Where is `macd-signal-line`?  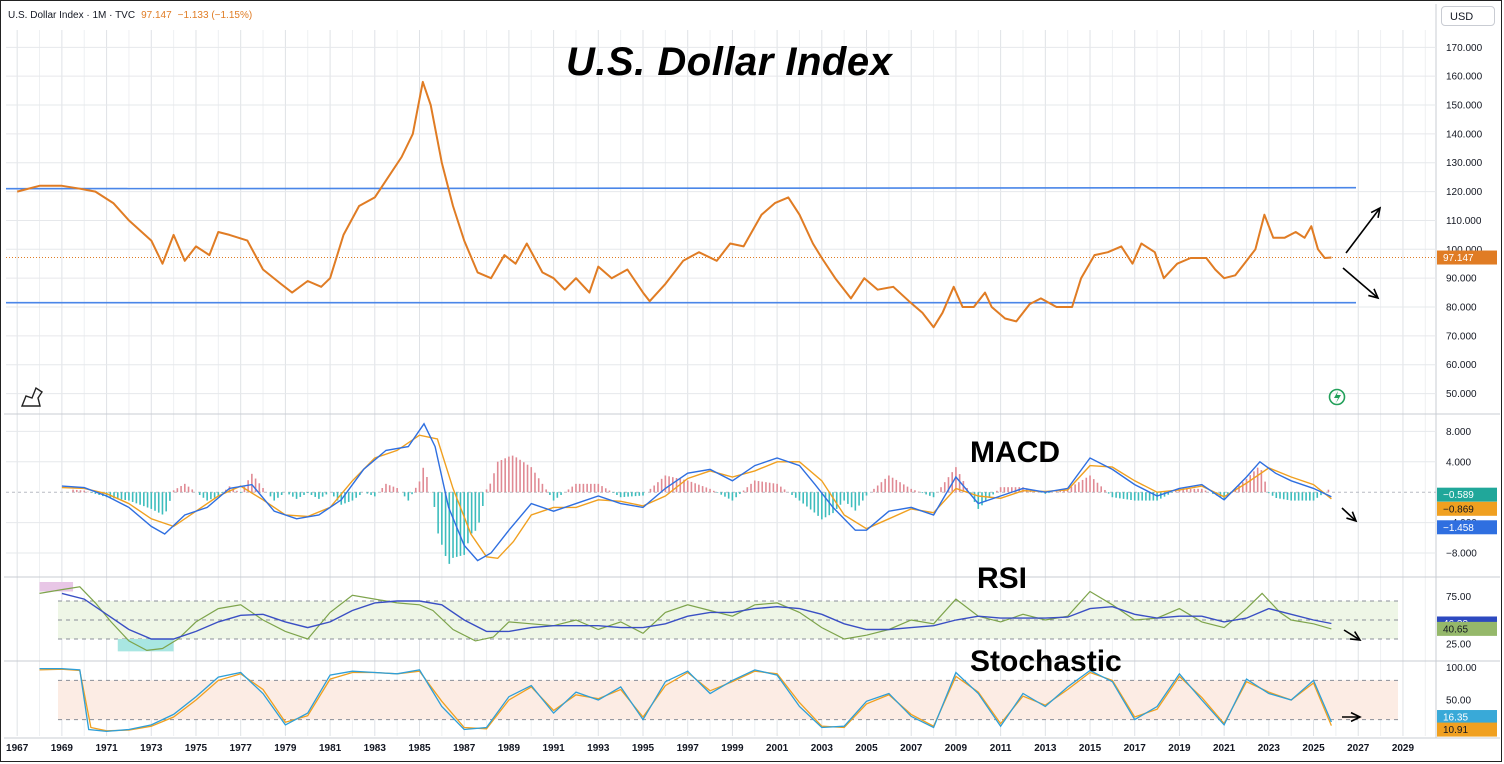
macd-signal-line is located at coordinates (696, 497).